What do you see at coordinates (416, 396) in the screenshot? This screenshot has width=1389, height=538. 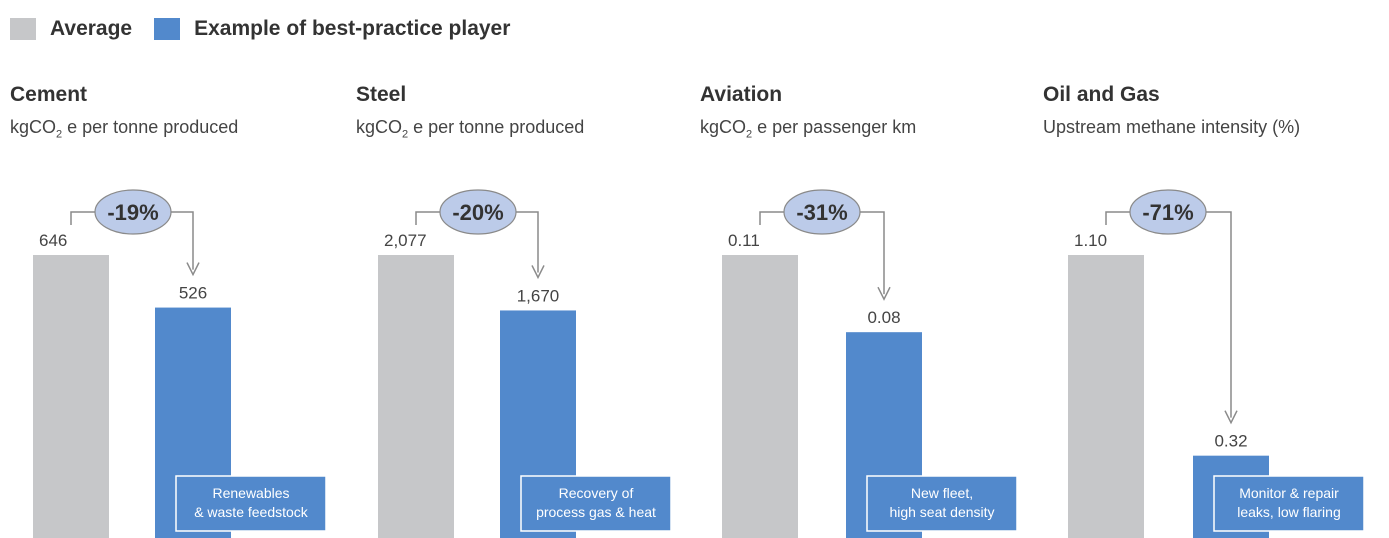 I see `bar-average-steel` at bounding box center [416, 396].